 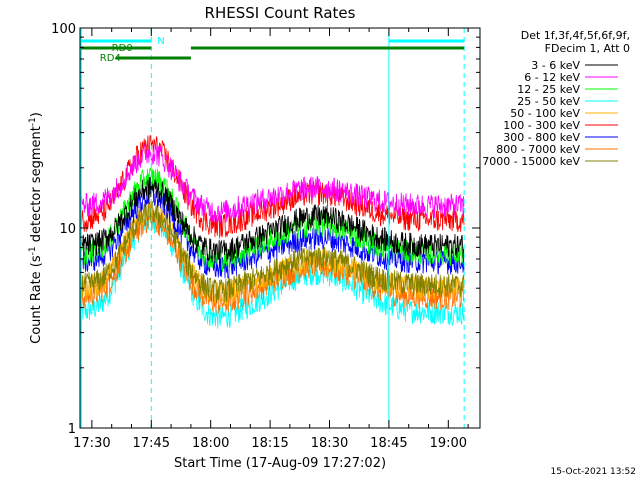 I want to click on flag-label-0: N, so click(x=160, y=41).